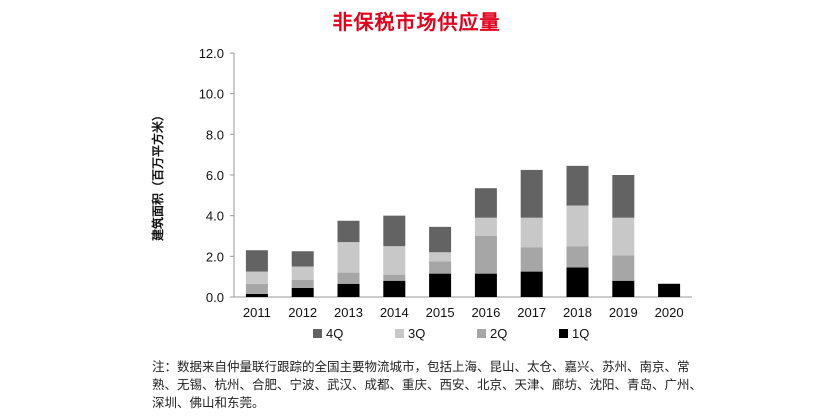  I want to click on x-tick-label: 2018, so click(577, 312).